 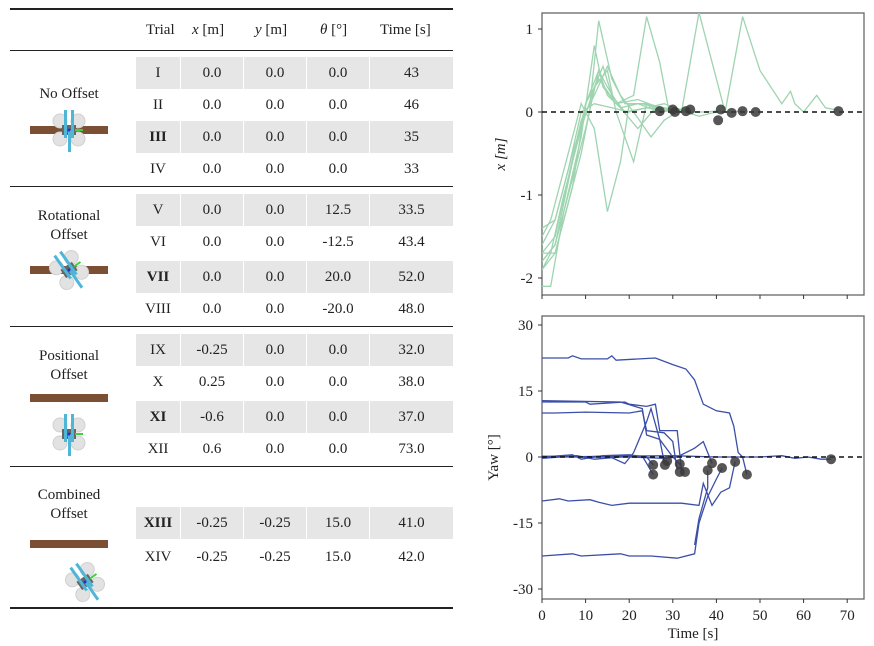 I want to click on cell-theta: -12.5, so click(x=338, y=242).